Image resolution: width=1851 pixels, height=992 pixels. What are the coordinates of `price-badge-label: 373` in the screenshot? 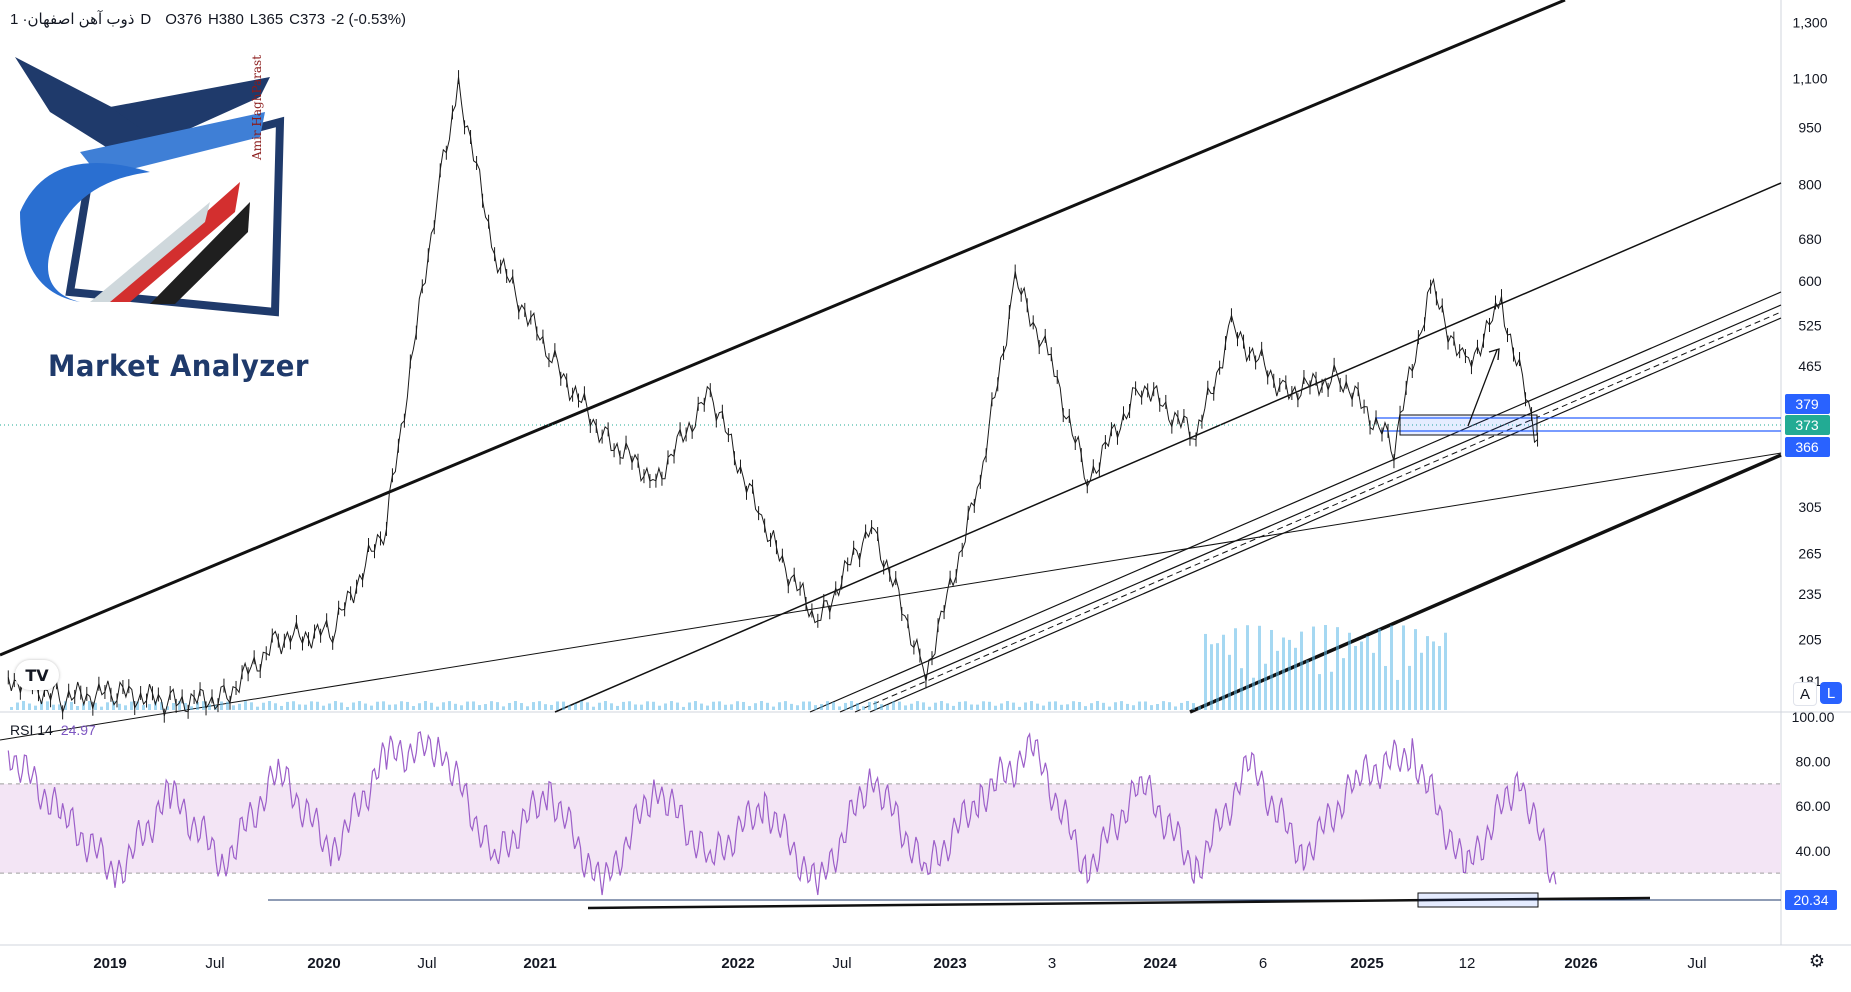 It's located at (1807, 425).